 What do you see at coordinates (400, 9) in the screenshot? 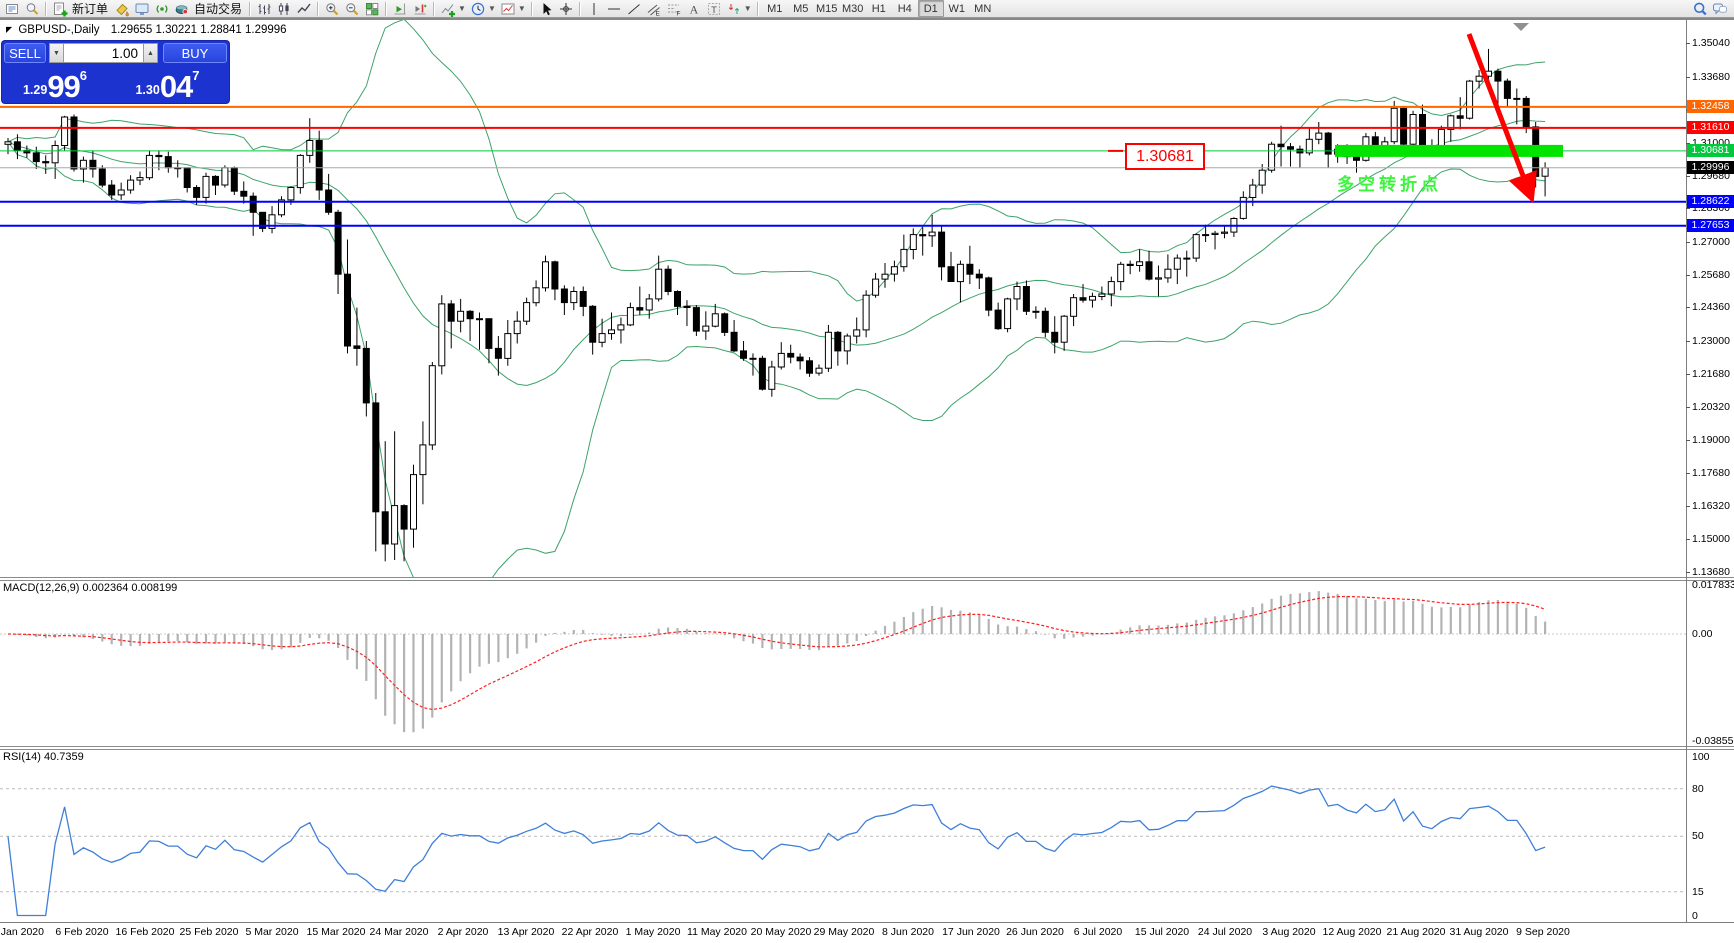
I see `auto-scroll-button` at bounding box center [400, 9].